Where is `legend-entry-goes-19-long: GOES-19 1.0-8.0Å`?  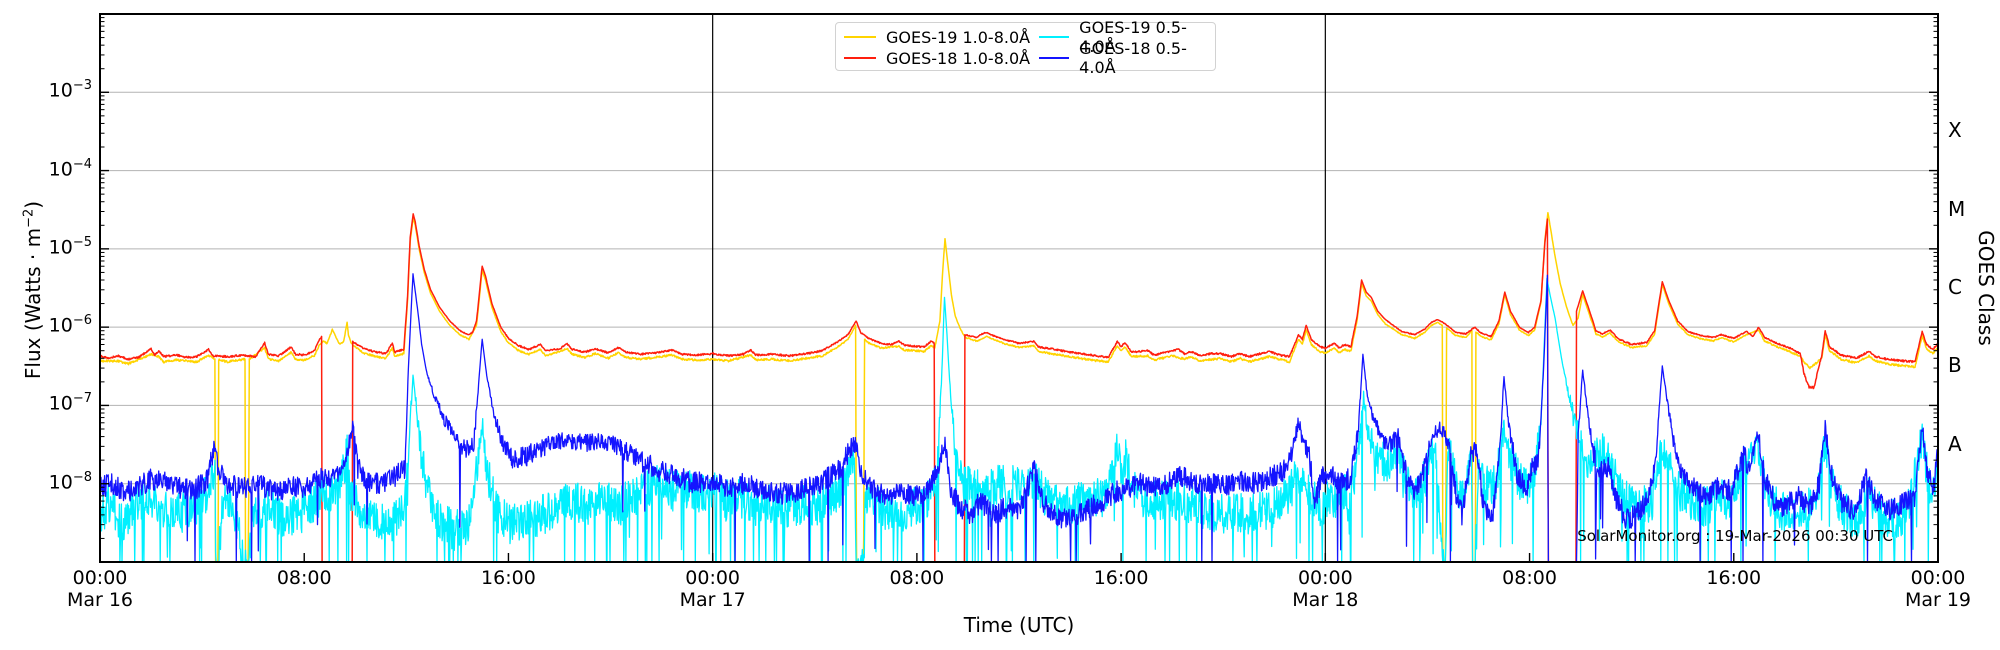
legend-entry-goes-19-long: GOES-19 1.0-8.0Å is located at coordinates (937, 37).